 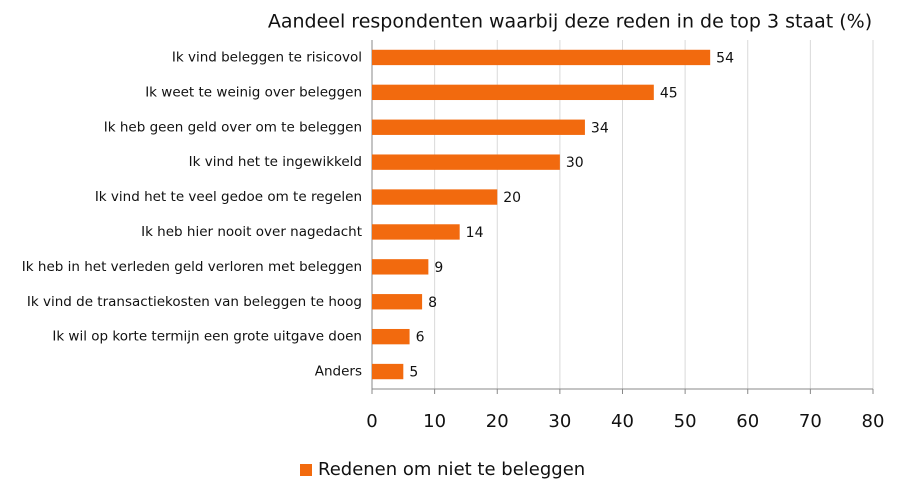 What do you see at coordinates (747, 421) in the screenshot?
I see `x-tick-label: 60` at bounding box center [747, 421].